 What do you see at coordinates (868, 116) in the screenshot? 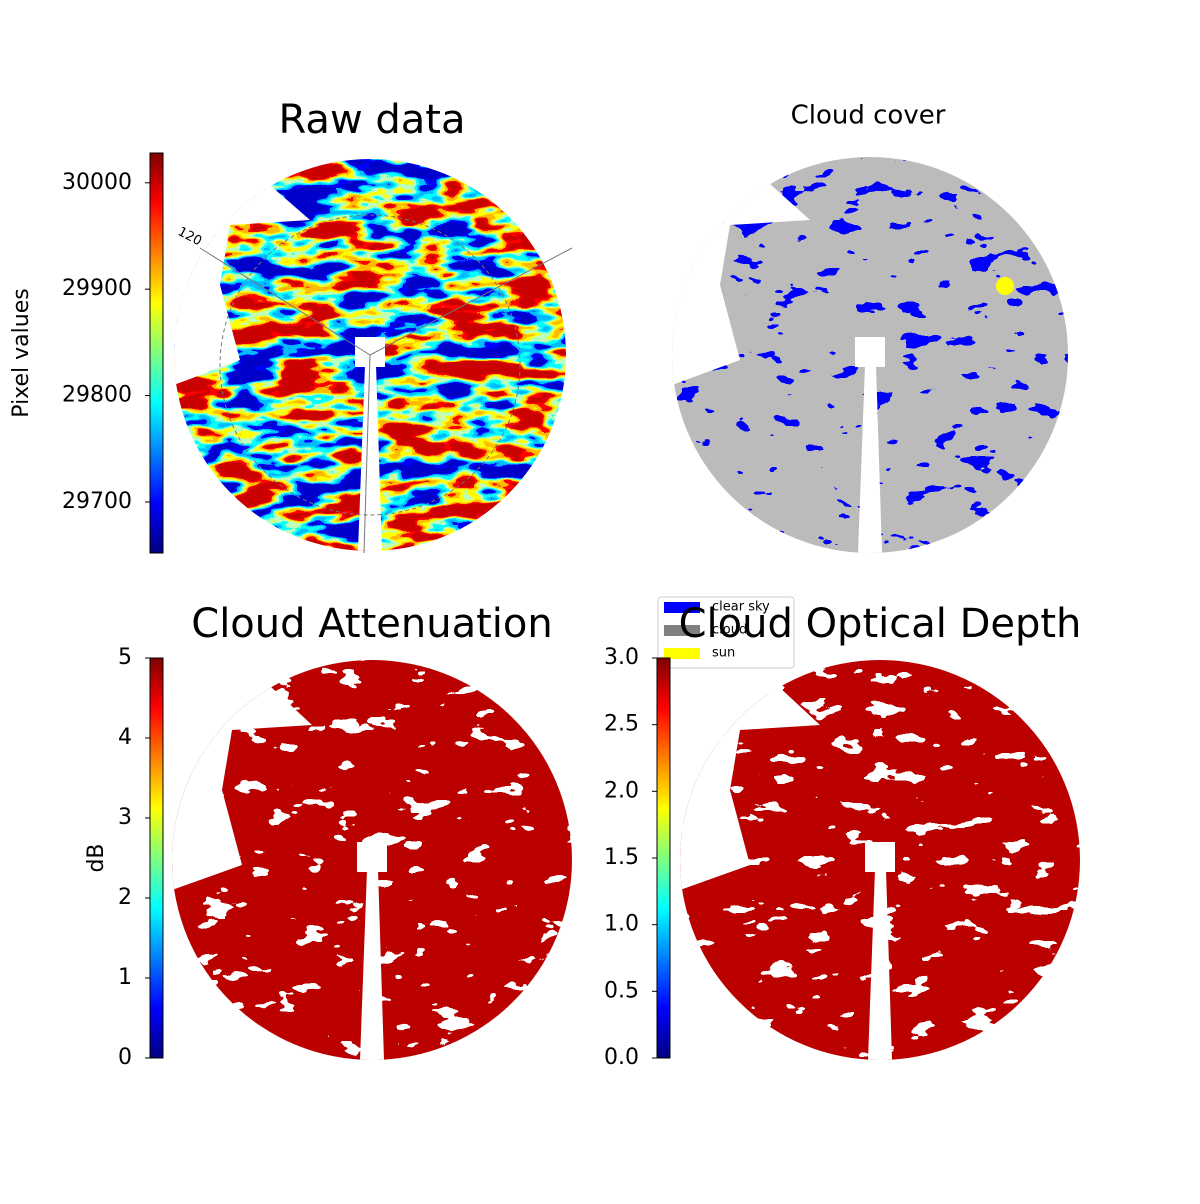
I see `panel-title: Cloud cover` at bounding box center [868, 116].